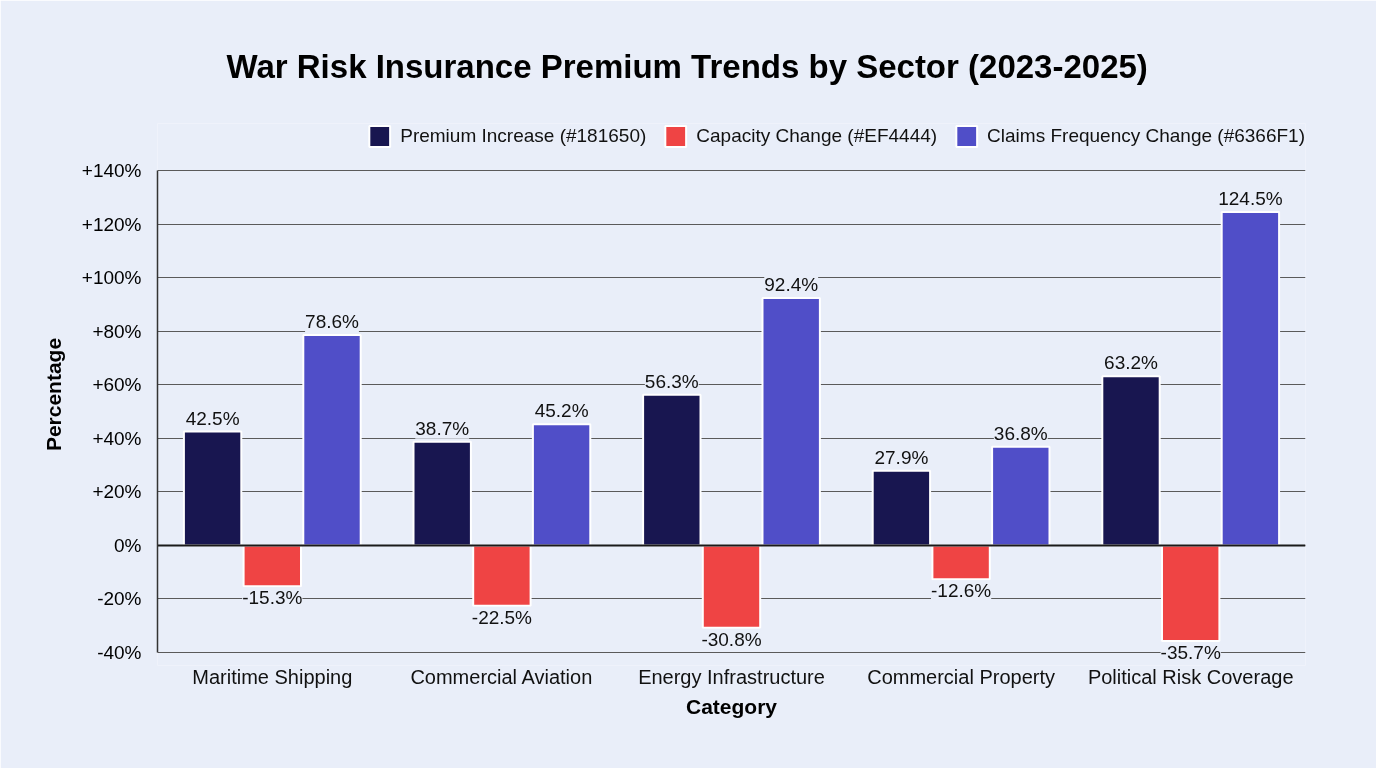  What do you see at coordinates (1146, 136) in the screenshot?
I see `legend-label: Claims Frequency Change (#6366F1)` at bounding box center [1146, 136].